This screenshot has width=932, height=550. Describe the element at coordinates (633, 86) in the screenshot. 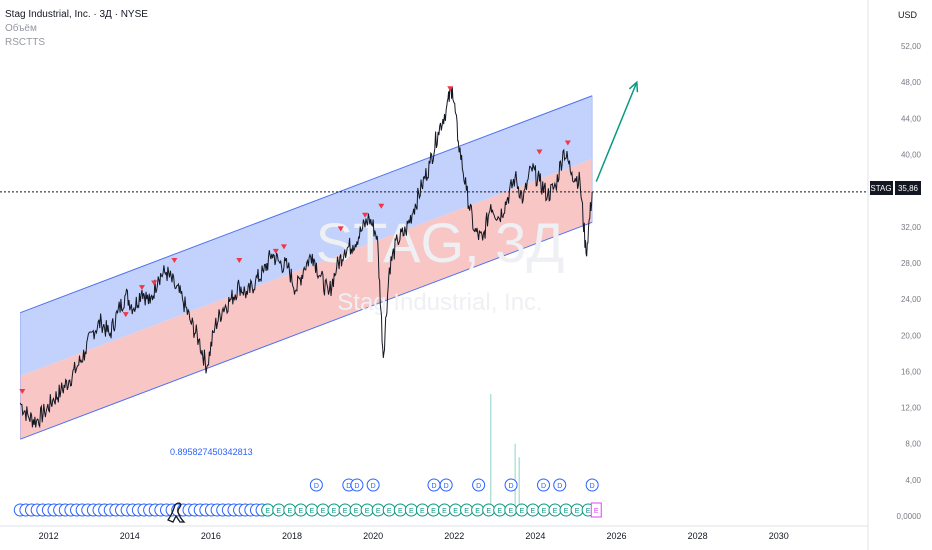

I see `projection-arrow-head` at that location.